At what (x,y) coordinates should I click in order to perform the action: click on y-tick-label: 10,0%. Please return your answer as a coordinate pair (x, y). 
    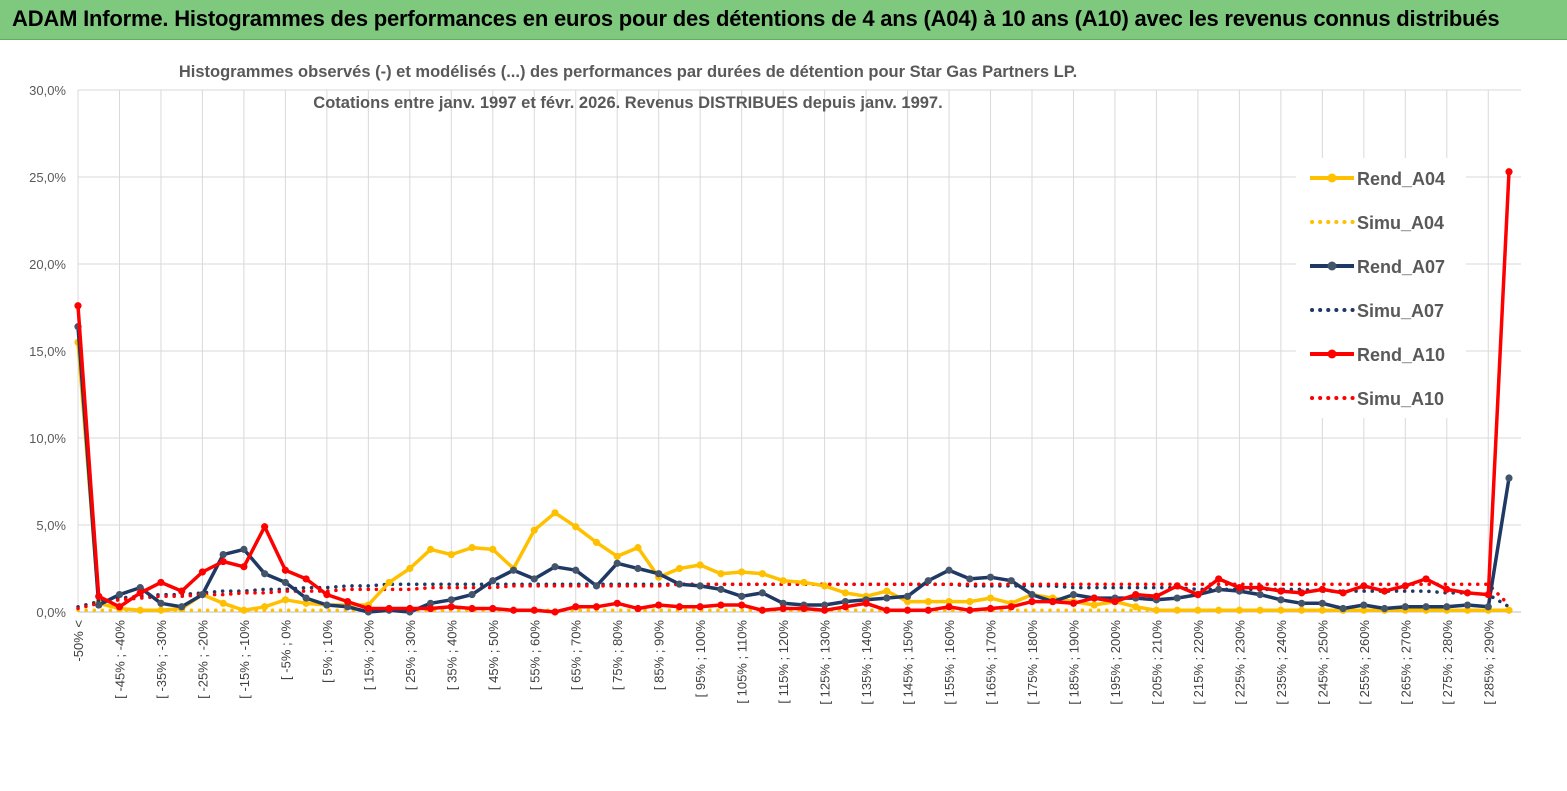
    Looking at the image, I should click on (47, 438).